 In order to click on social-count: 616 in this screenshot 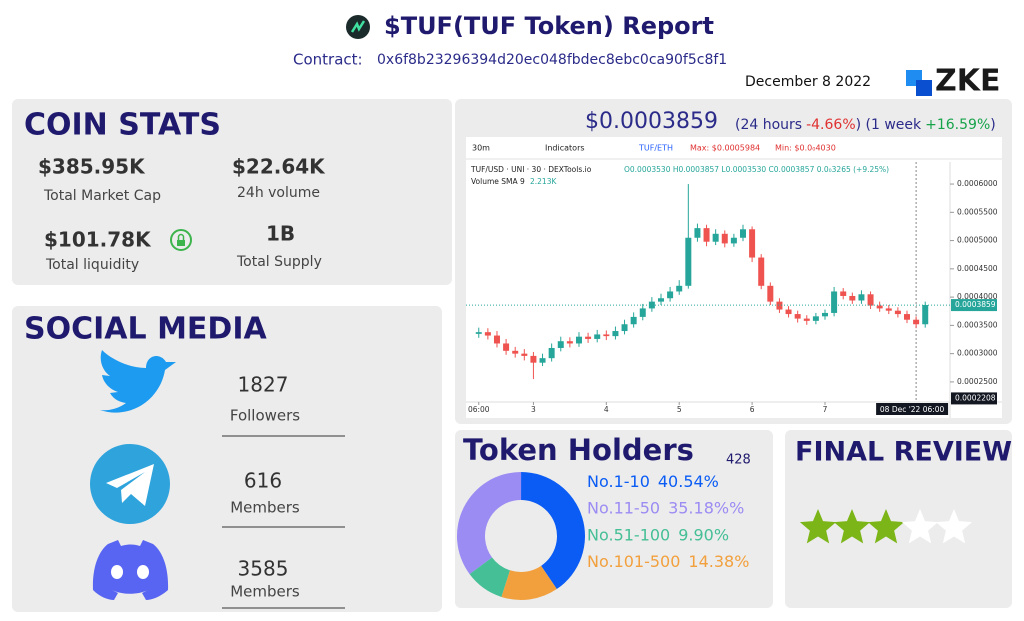, I will do `click(263, 481)`.